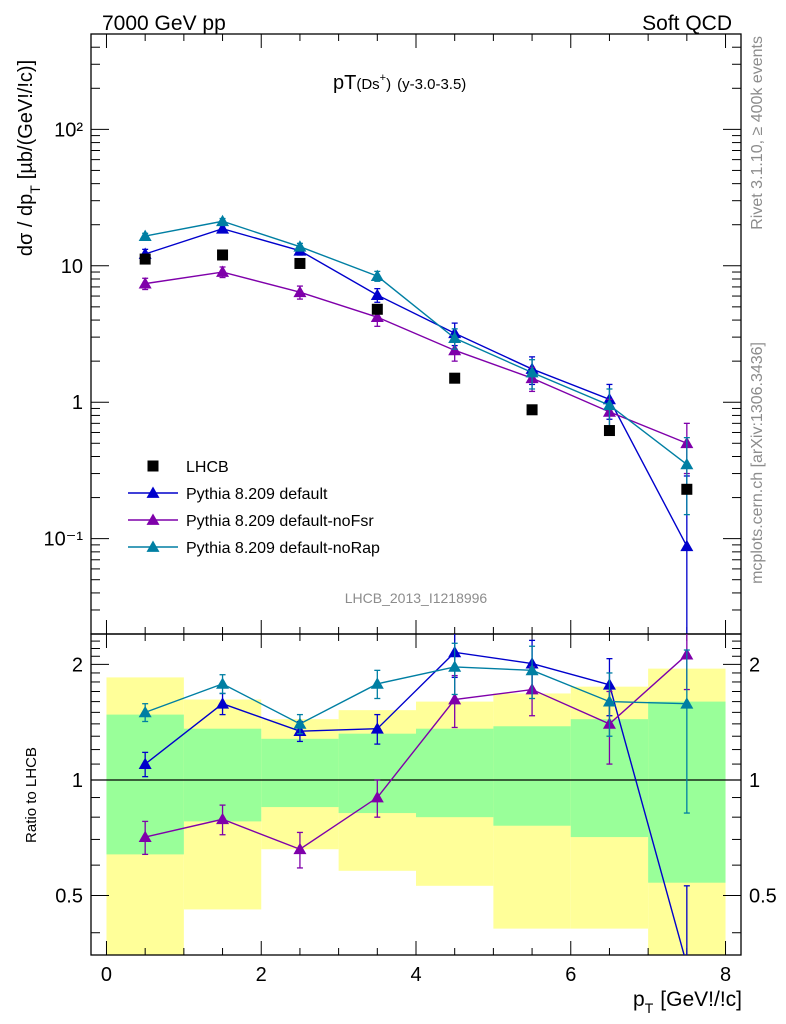 This screenshot has width=786, height=1024. What do you see at coordinates (283, 548) in the screenshot?
I see `legend-label-noRap: Pythia 8.209 default-noRap` at bounding box center [283, 548].